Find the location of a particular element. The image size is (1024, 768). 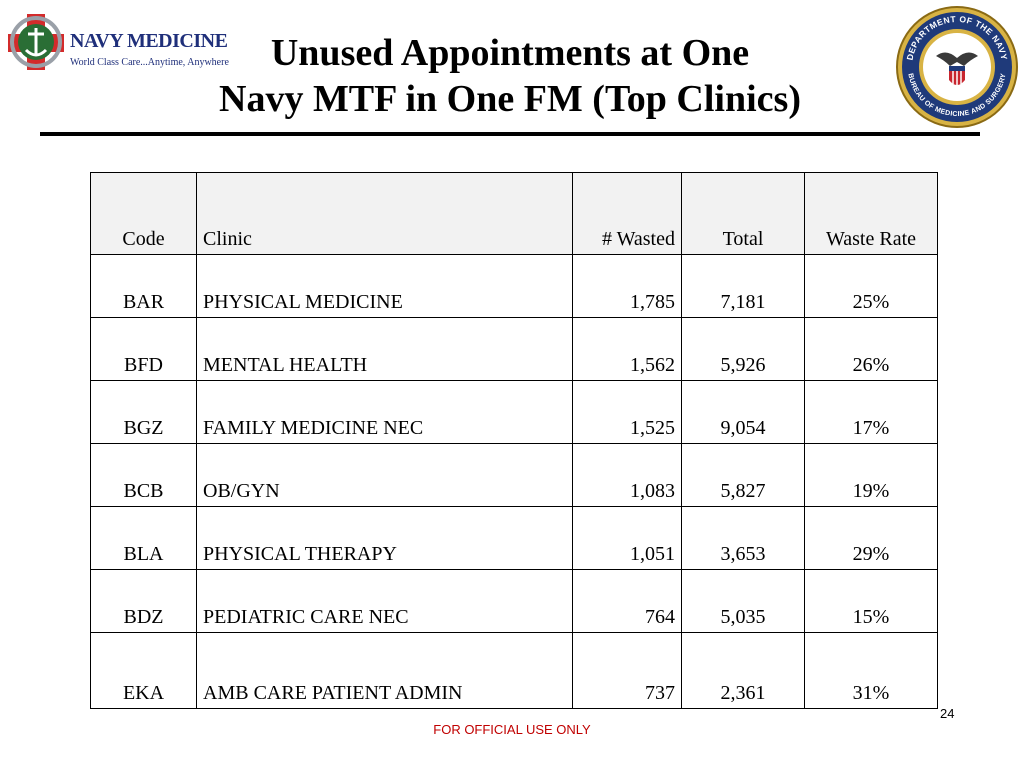

cell-clinic: PHYSICAL MEDICINE is located at coordinates (384, 286).